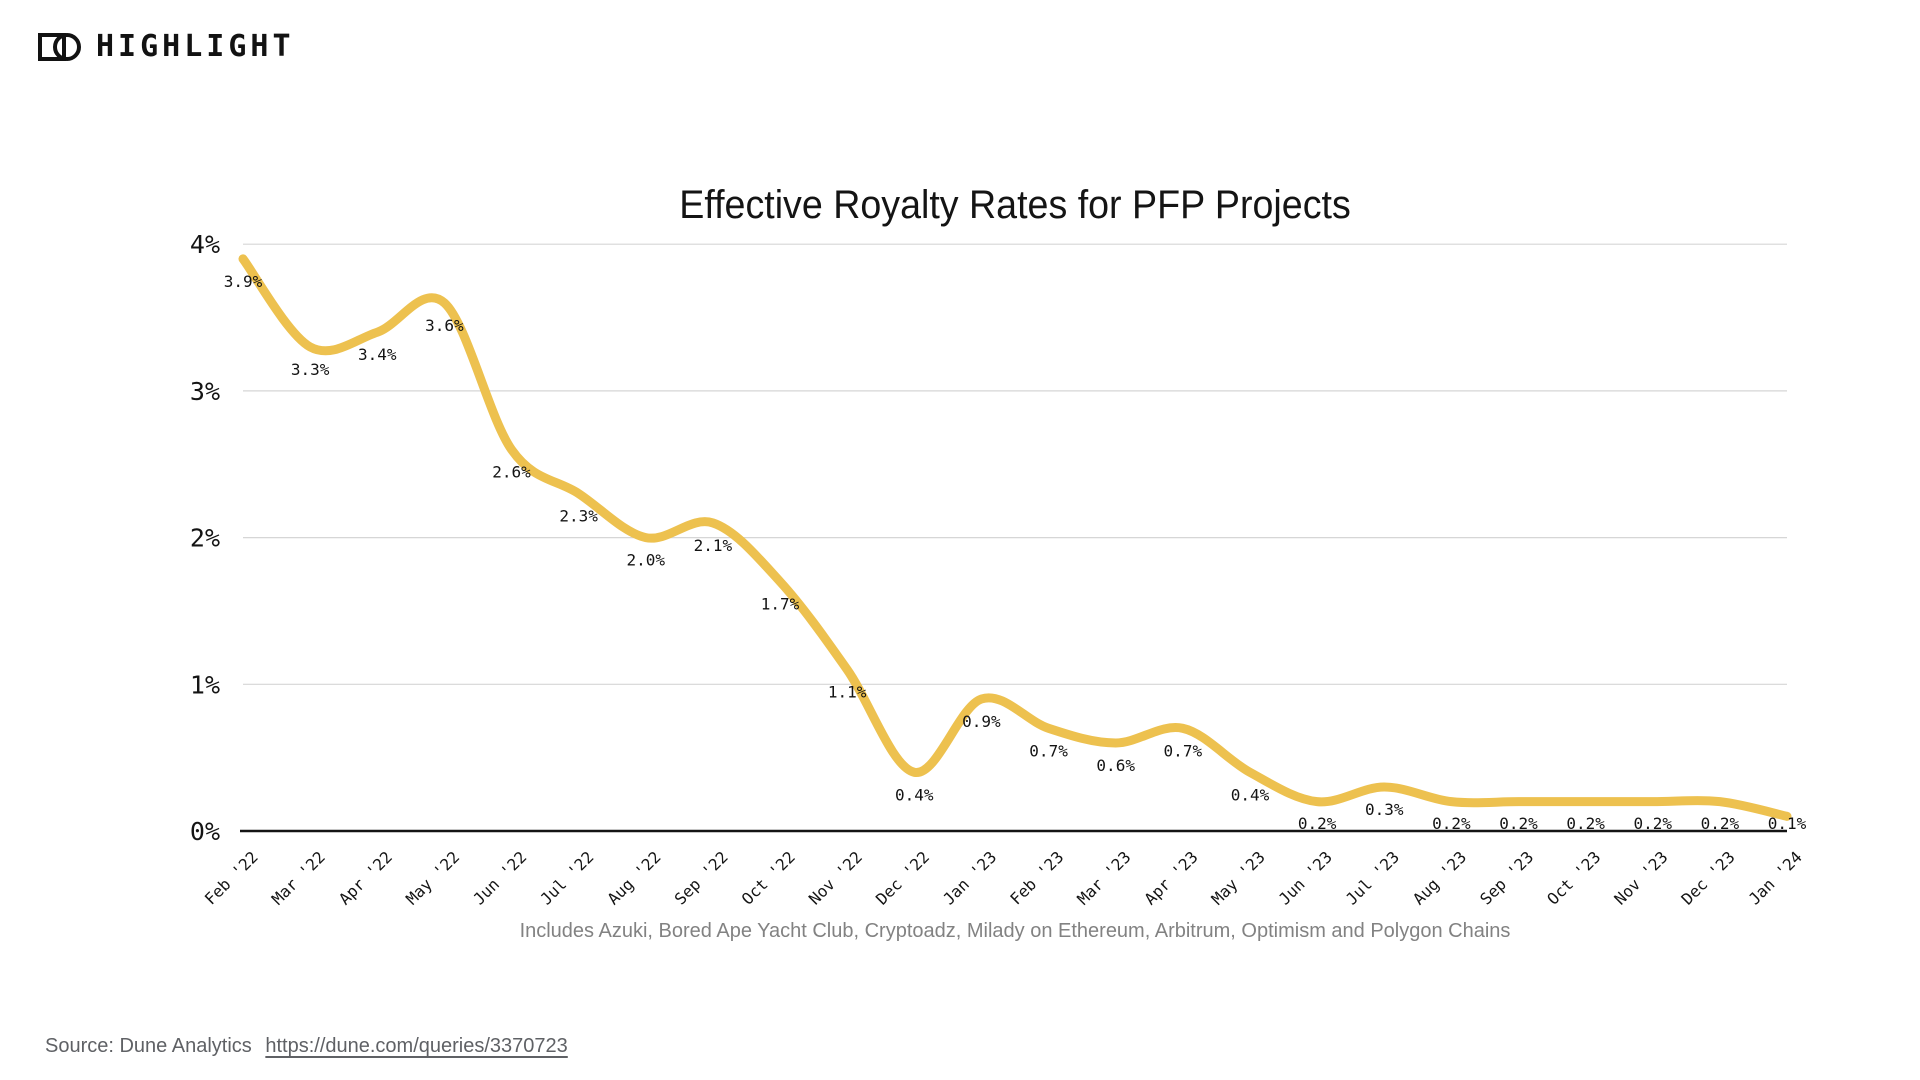 The height and width of the screenshot is (1080, 1920). I want to click on x-axis-tick-label: Aug '23, so click(1439, 877).